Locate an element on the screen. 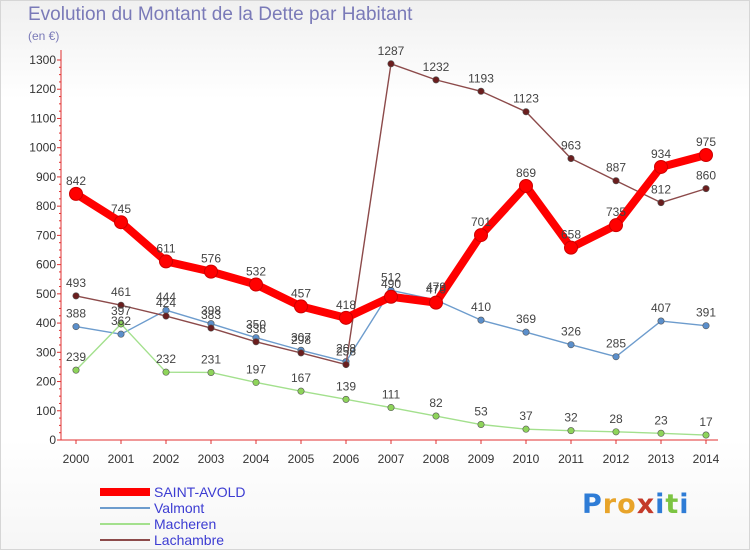 The height and width of the screenshot is (550, 750). x-tick-label: 2005 is located at coordinates (301, 459).